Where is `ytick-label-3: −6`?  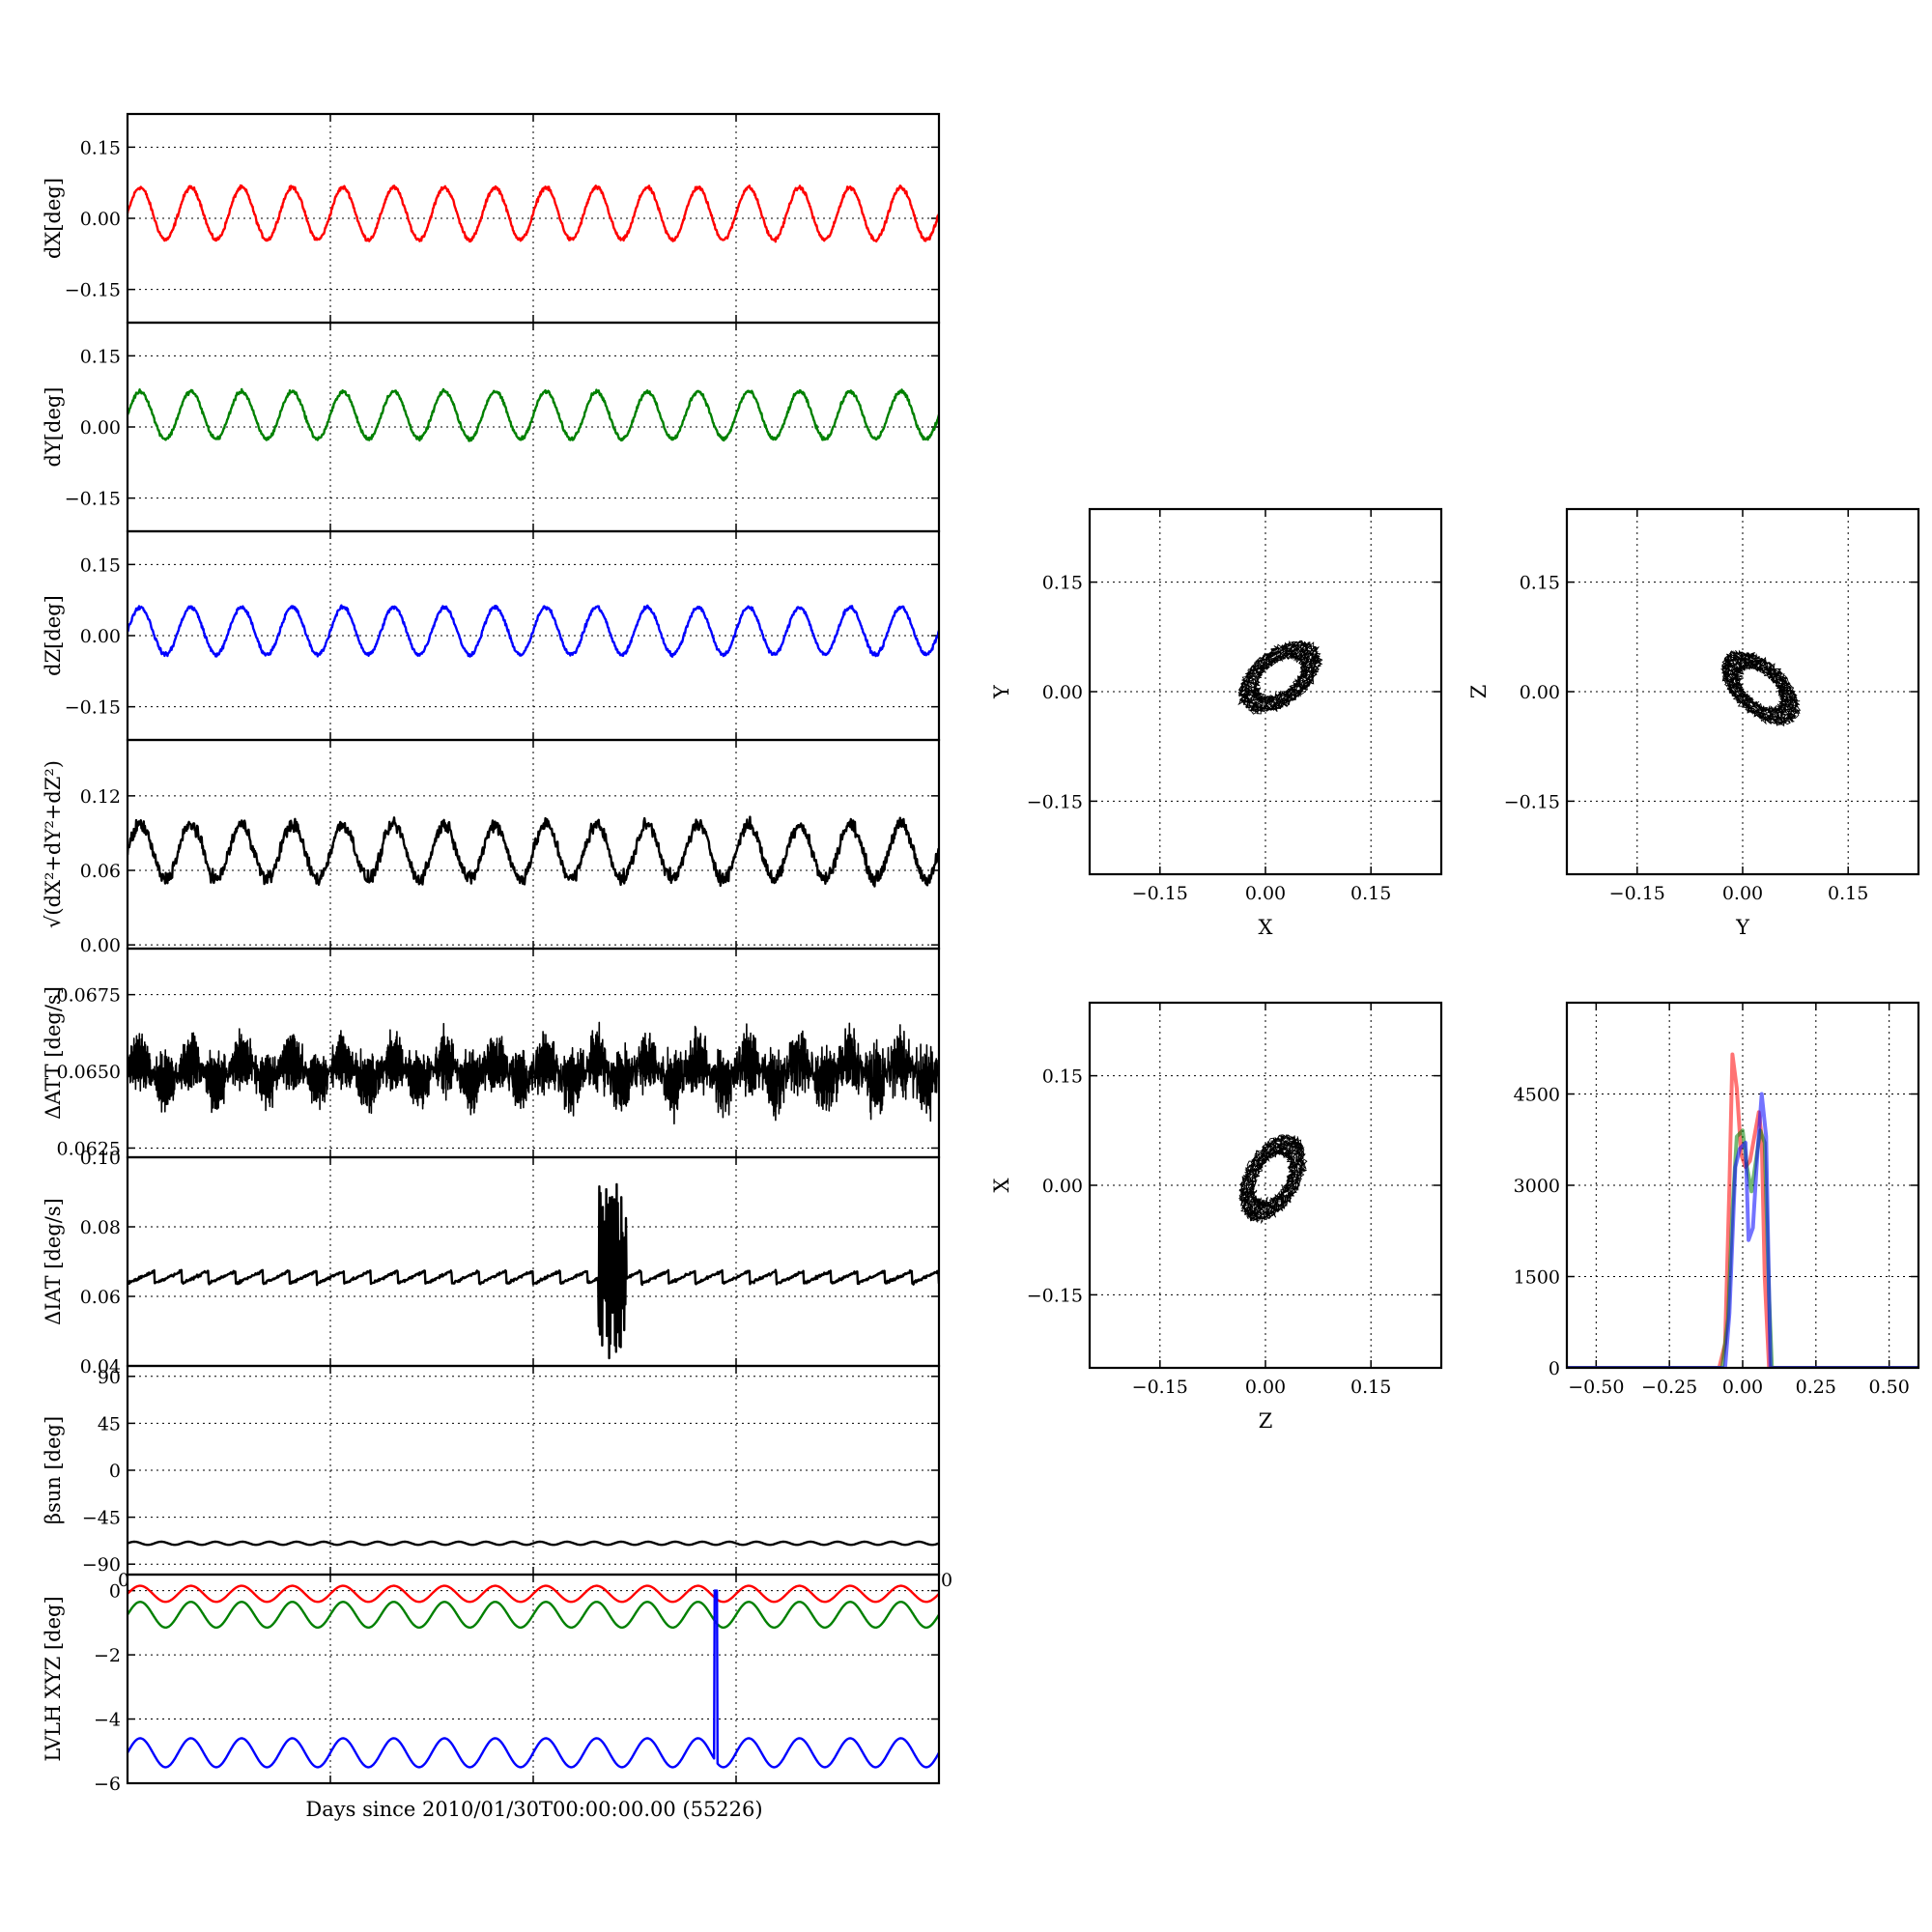
ytick-label-3: −6 is located at coordinates (107, 1784).